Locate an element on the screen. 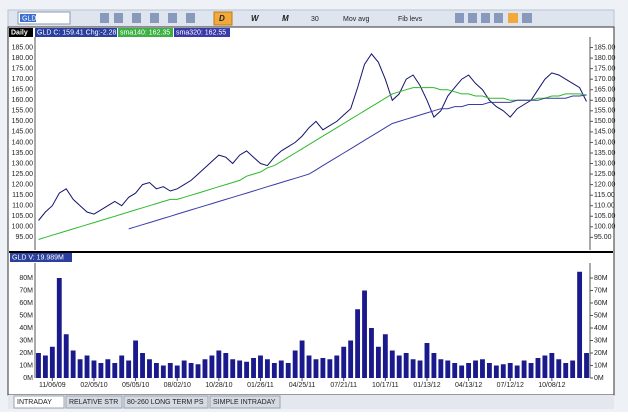 The width and height of the screenshot is (628, 417). legend-label: GLD V: 19.989M is located at coordinates (38, 257).